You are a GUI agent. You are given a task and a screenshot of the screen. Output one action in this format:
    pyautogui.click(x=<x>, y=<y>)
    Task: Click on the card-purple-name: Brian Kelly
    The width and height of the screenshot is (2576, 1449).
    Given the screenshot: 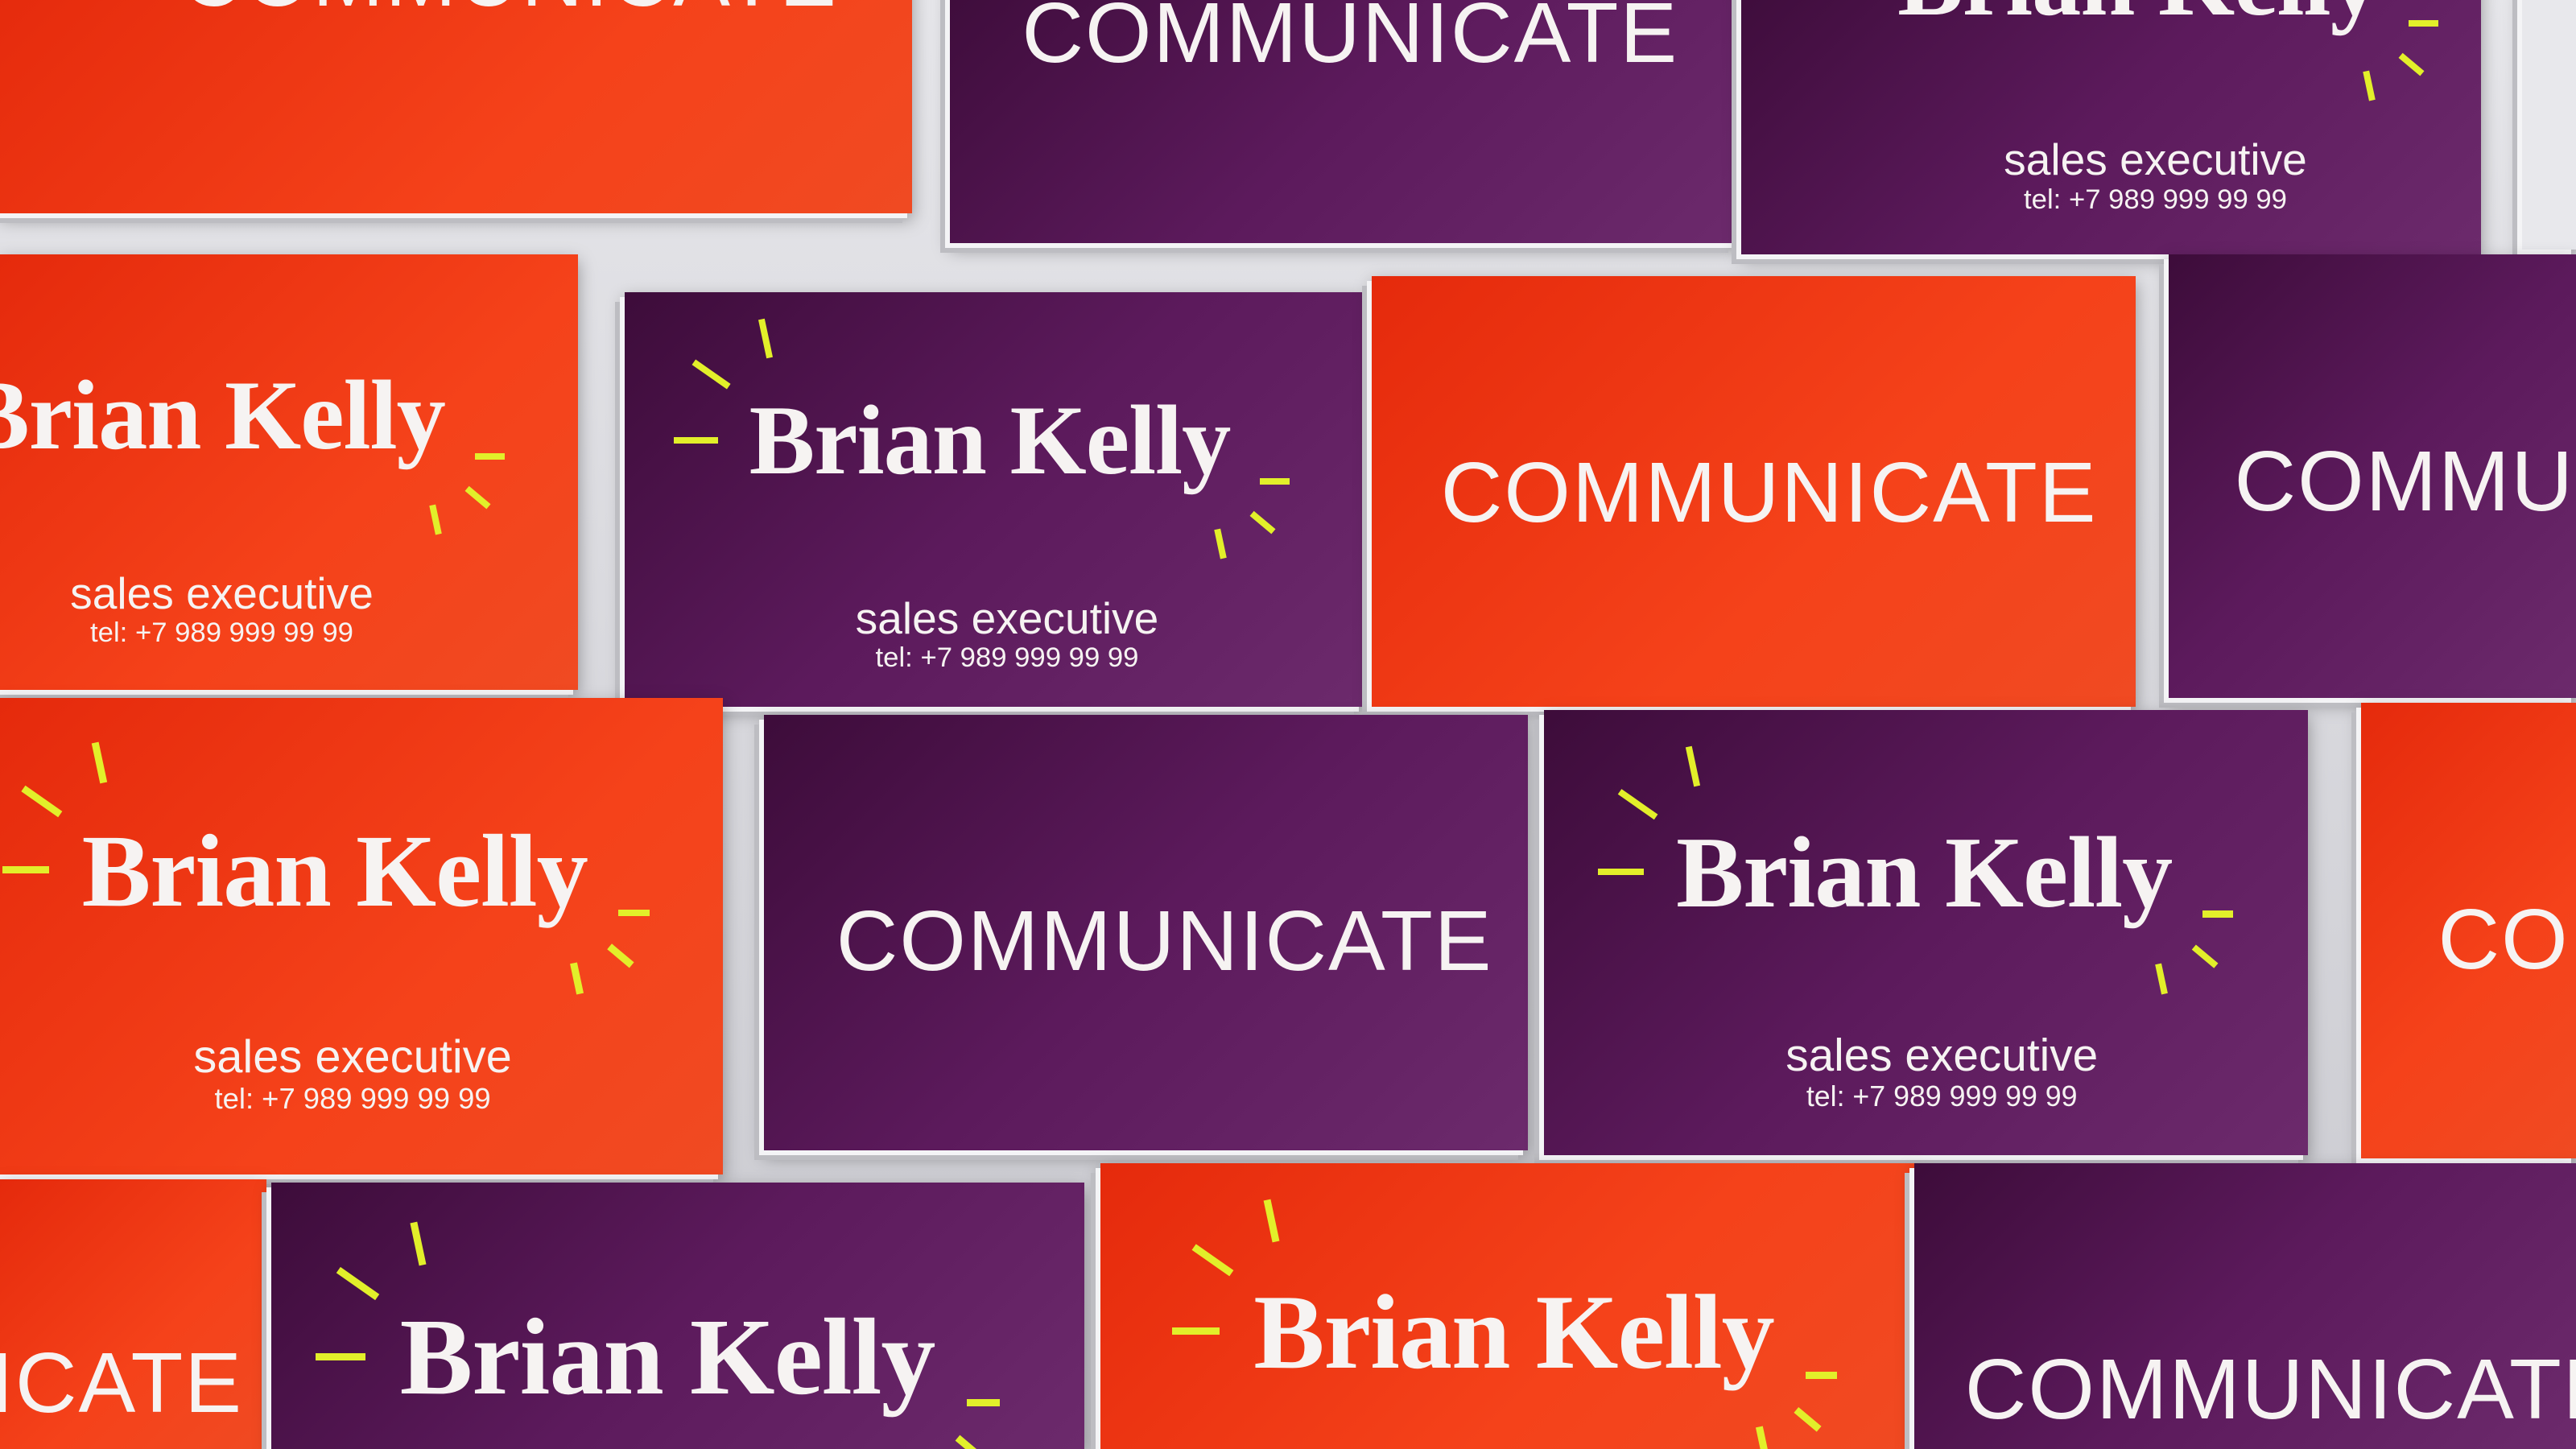 What is the action you would take?
    pyautogui.click(x=677, y=1316)
    